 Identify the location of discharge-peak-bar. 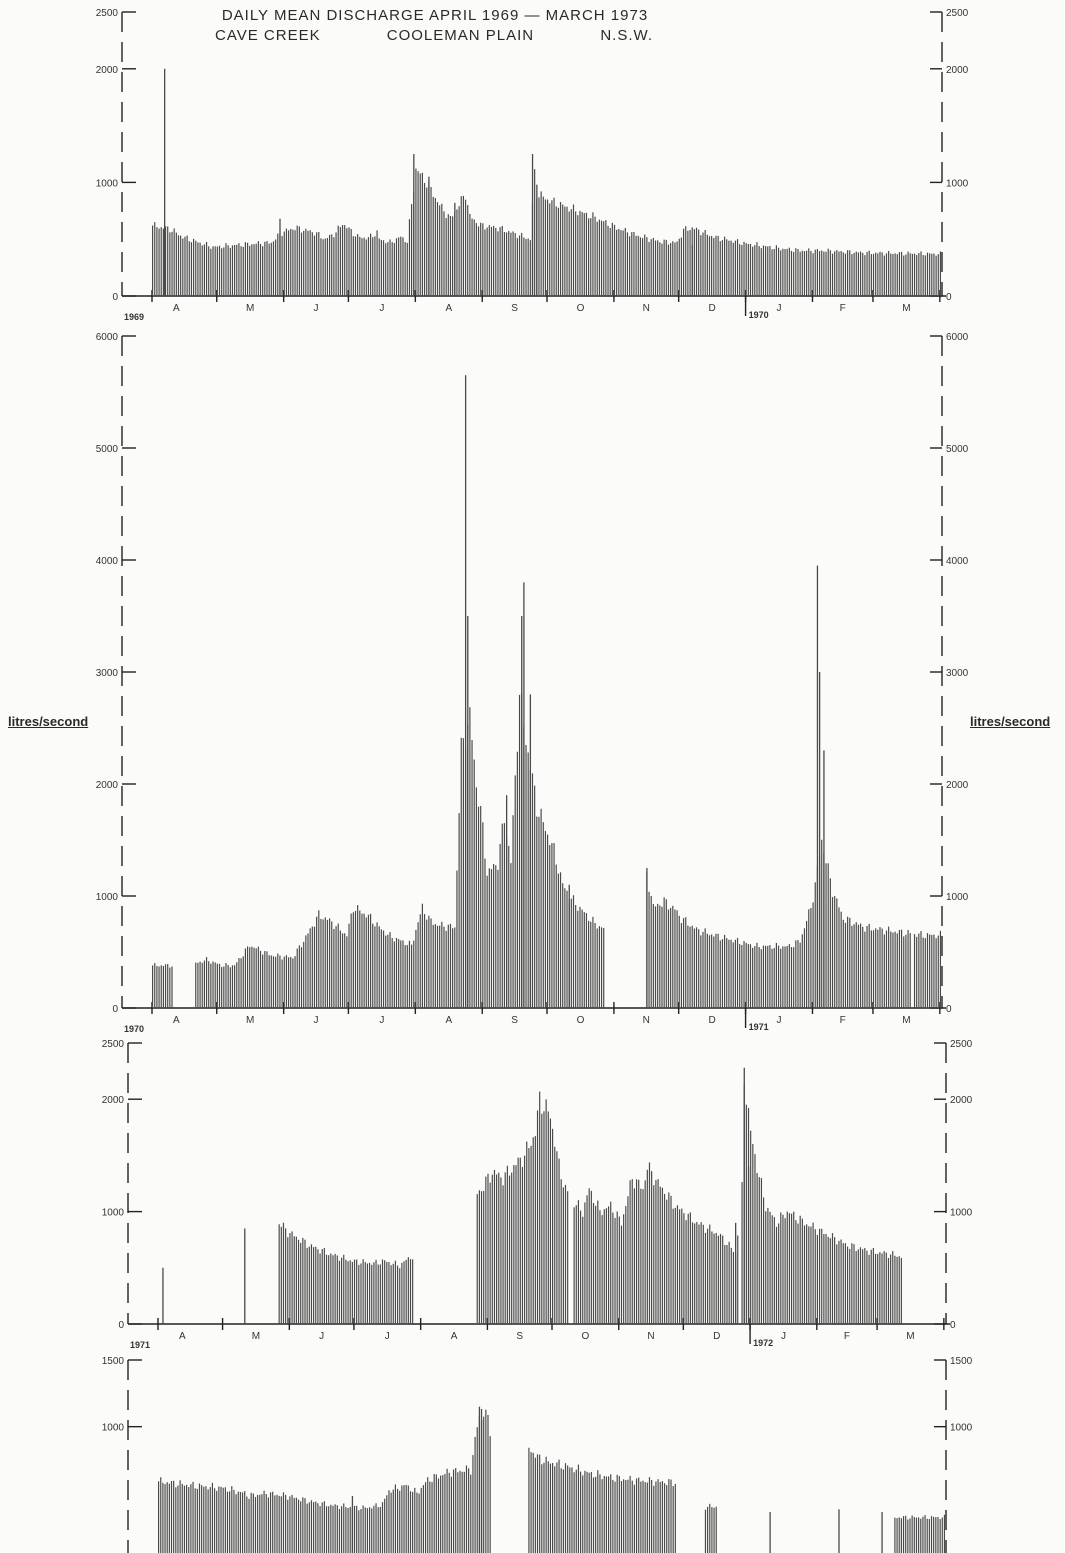
(165, 182).